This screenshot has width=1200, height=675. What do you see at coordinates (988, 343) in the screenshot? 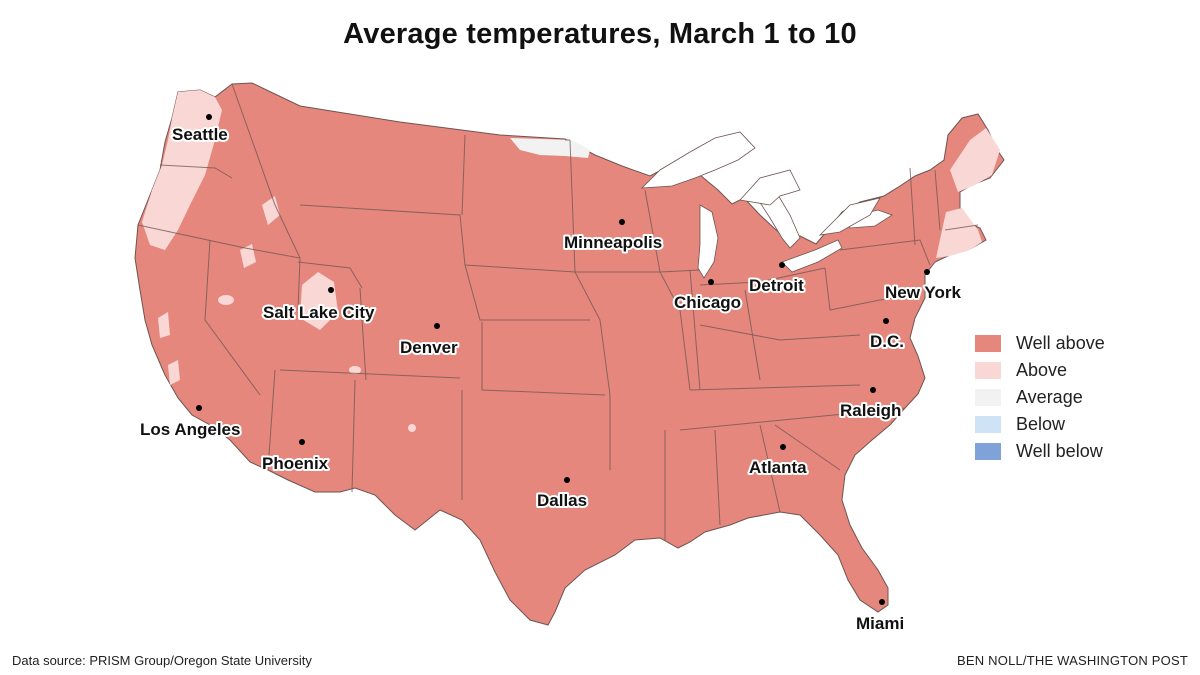
I see `legend-swatch-well-above` at bounding box center [988, 343].